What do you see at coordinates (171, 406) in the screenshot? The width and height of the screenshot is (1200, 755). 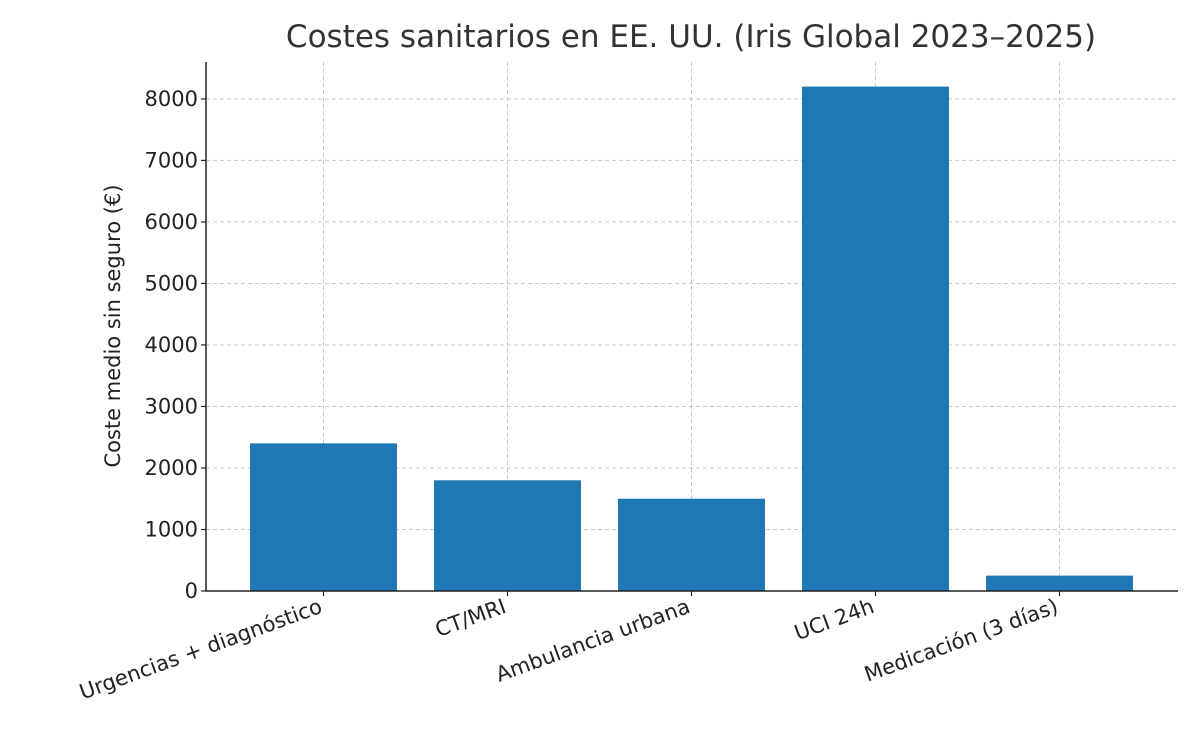 I see `y-tick-label: 3000` at bounding box center [171, 406].